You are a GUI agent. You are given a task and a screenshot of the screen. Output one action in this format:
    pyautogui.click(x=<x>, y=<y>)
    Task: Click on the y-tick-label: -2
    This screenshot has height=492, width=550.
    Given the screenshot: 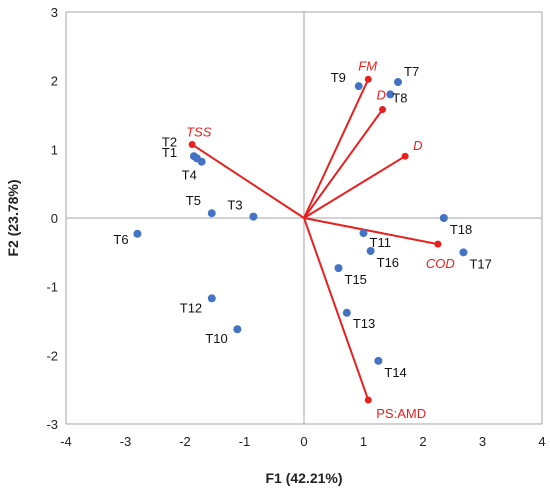 What is the action you would take?
    pyautogui.click(x=52, y=355)
    